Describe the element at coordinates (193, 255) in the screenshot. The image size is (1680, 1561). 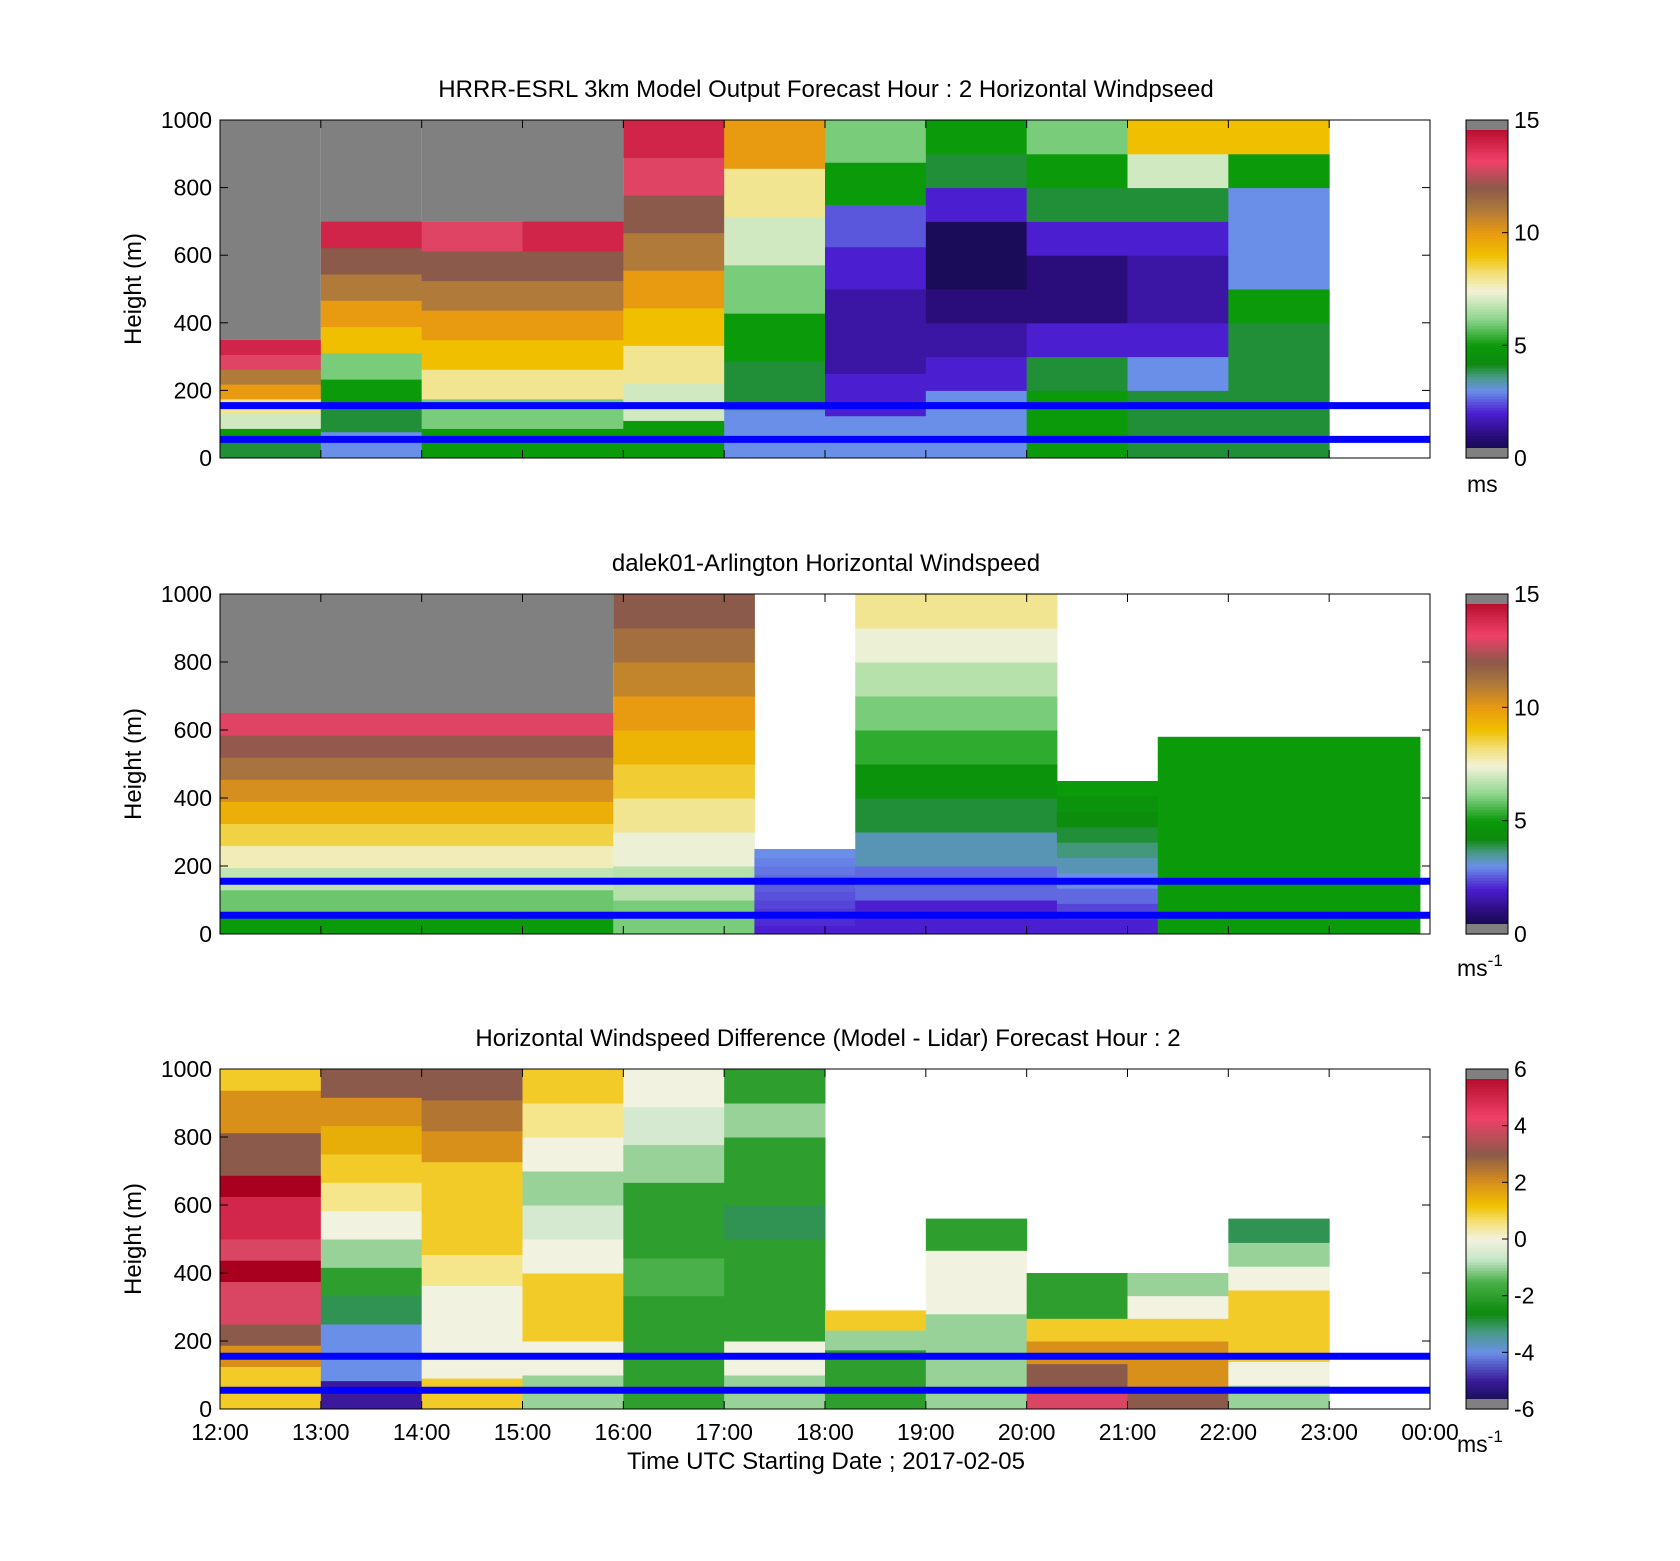
I see `y-tick-label: 600` at that location.